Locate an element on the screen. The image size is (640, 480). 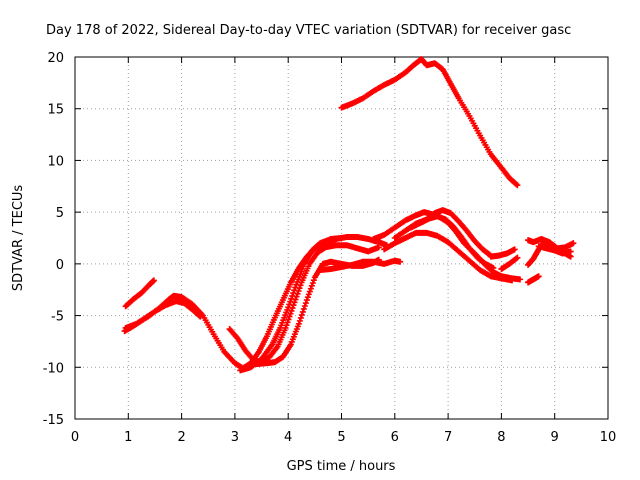
series-sat-d is located at coordinates (304, 304).